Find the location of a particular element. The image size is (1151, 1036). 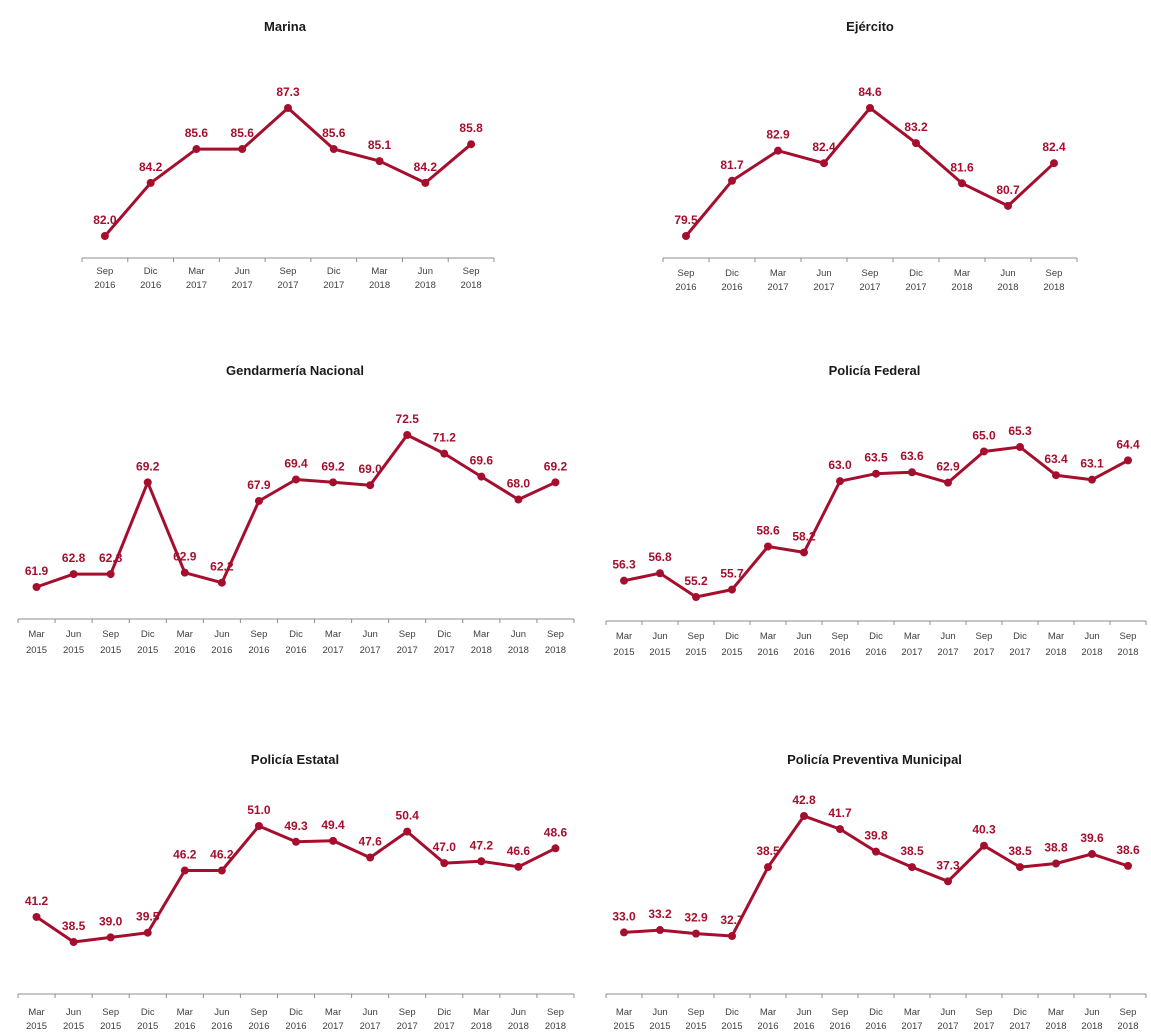

data-label: 56.8 is located at coordinates (660, 557).